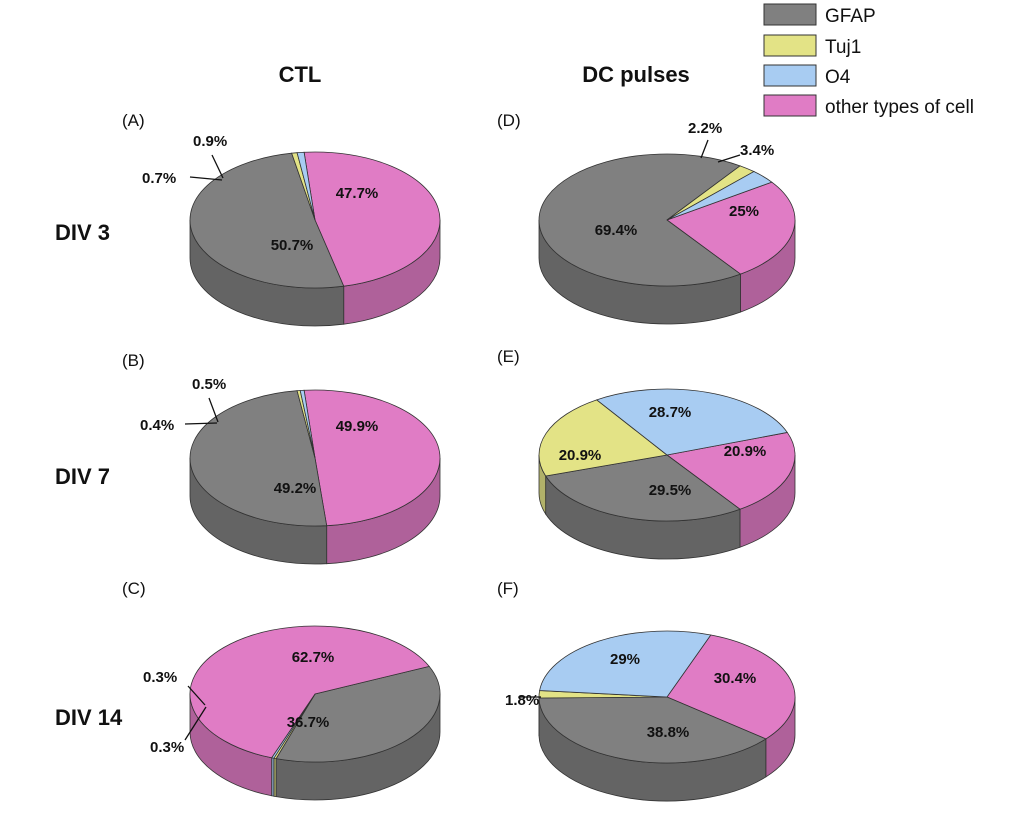 The width and height of the screenshot is (1011, 837). What do you see at coordinates (616, 230) in the screenshot?
I see `data-label-gfap: 69.4%` at bounding box center [616, 230].